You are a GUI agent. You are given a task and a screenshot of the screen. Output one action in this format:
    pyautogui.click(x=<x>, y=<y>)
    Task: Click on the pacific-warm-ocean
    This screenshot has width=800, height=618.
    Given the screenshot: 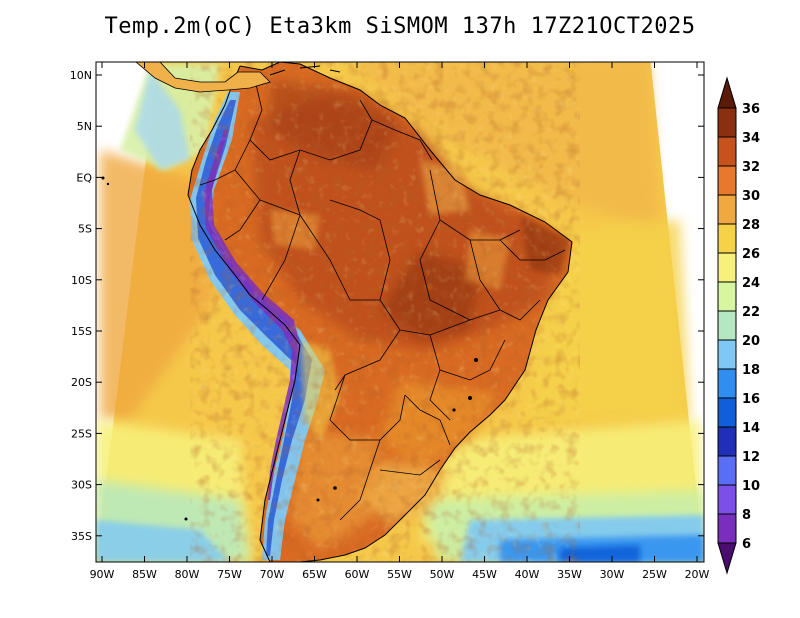 What is the action you would take?
    pyautogui.click(x=157, y=285)
    